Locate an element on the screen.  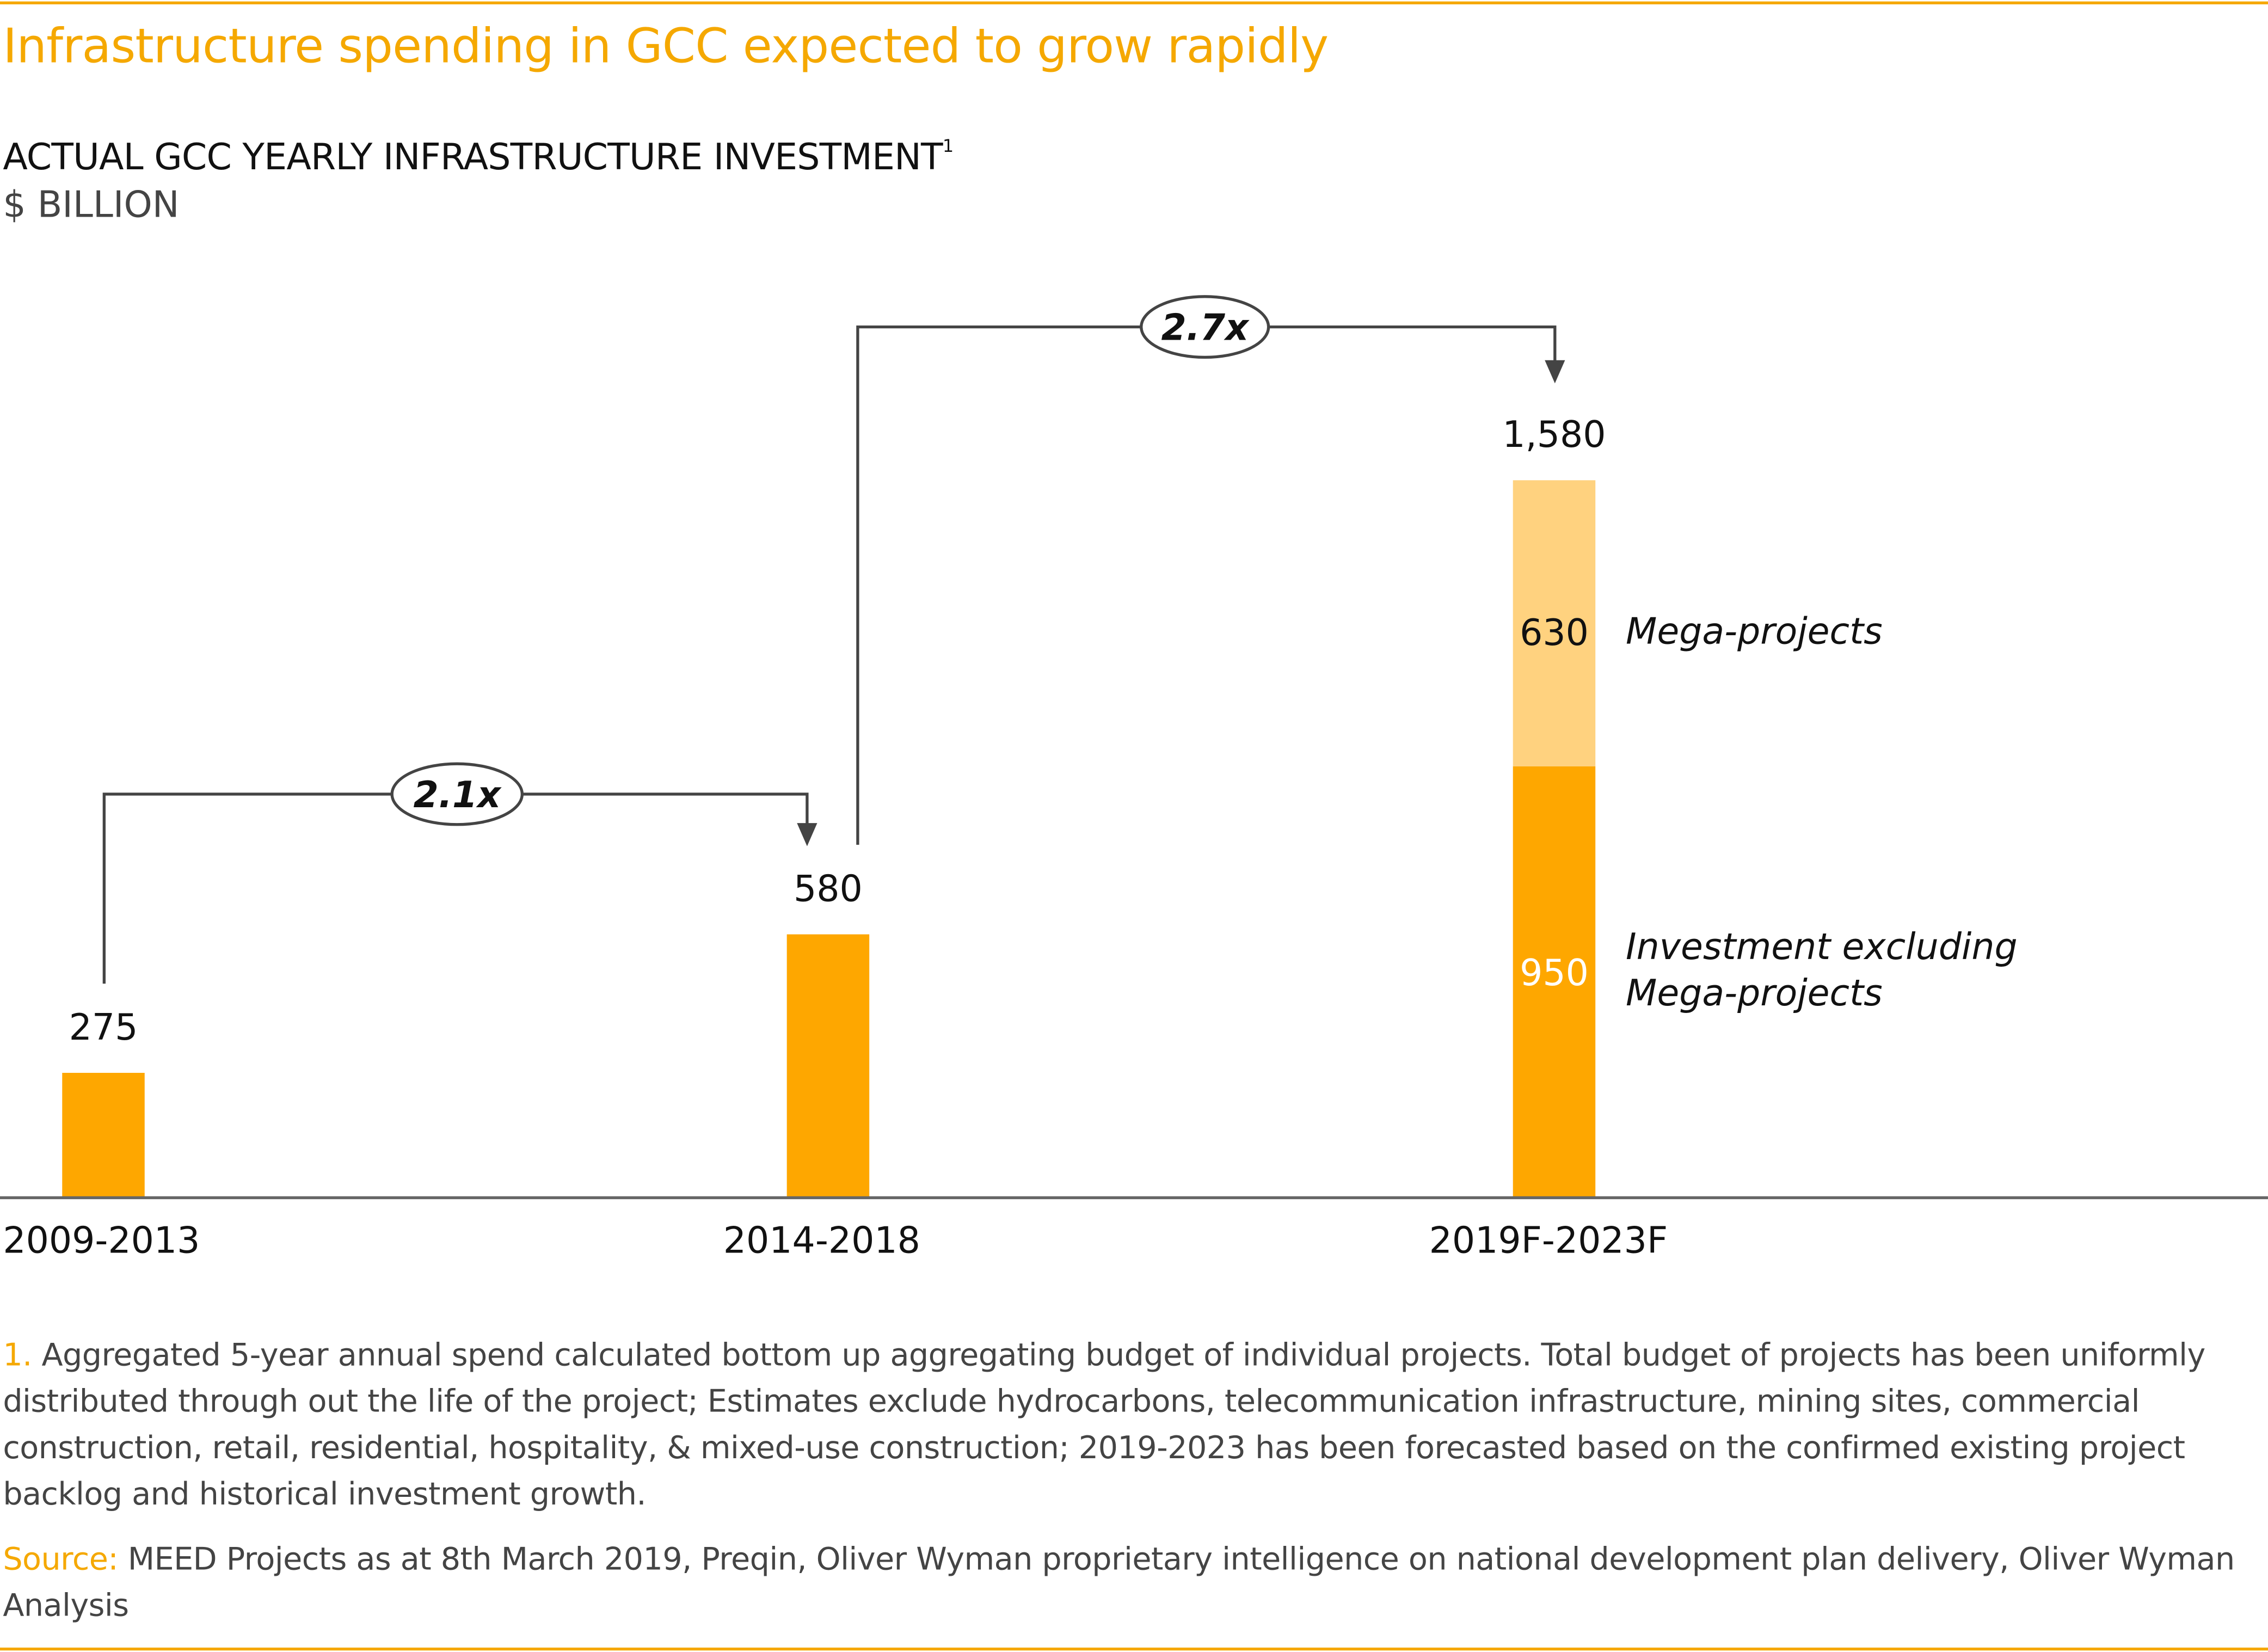
growth-multiple-label: 2.1x is located at coordinates (458, 794).